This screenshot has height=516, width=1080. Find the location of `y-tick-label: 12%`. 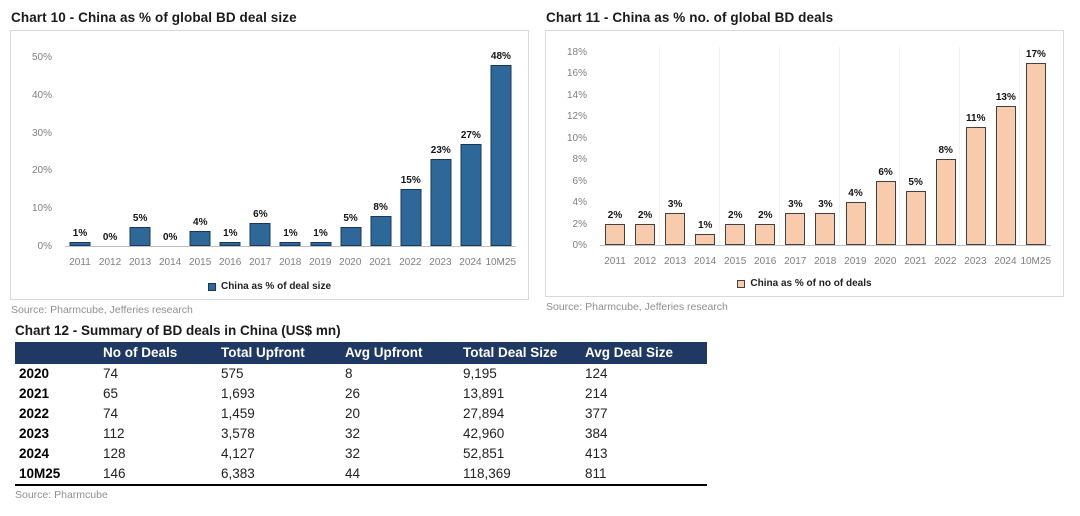

y-tick-label: 12% is located at coordinates (576, 117).